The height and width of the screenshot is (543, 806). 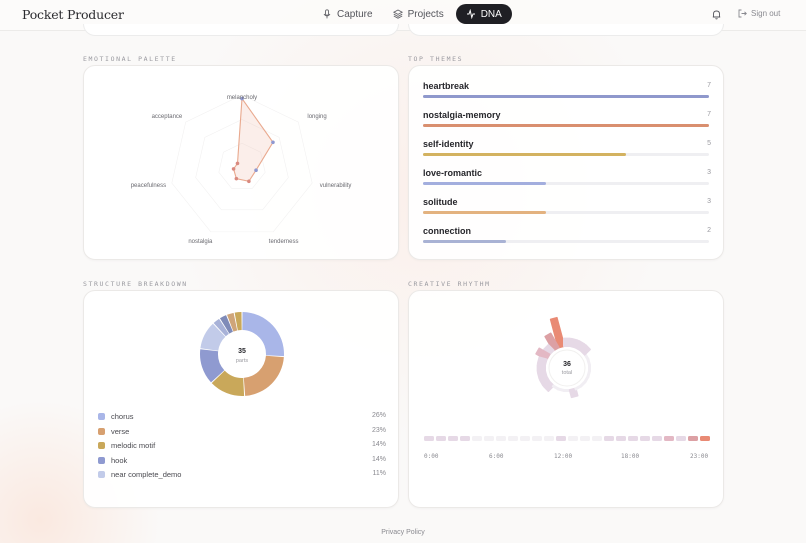 What do you see at coordinates (379, 473) in the screenshot?
I see `legend-percent: 11%` at bounding box center [379, 473].